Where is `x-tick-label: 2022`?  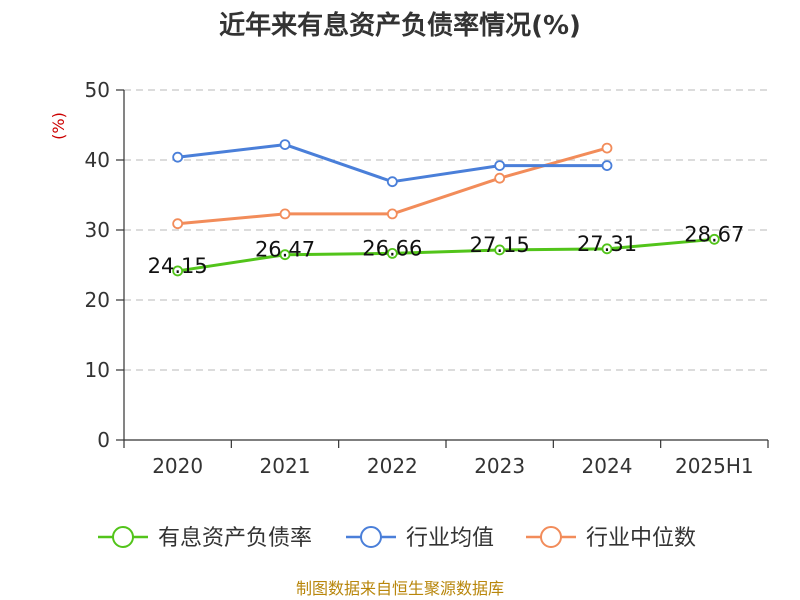 x-tick-label: 2022 is located at coordinates (392, 466).